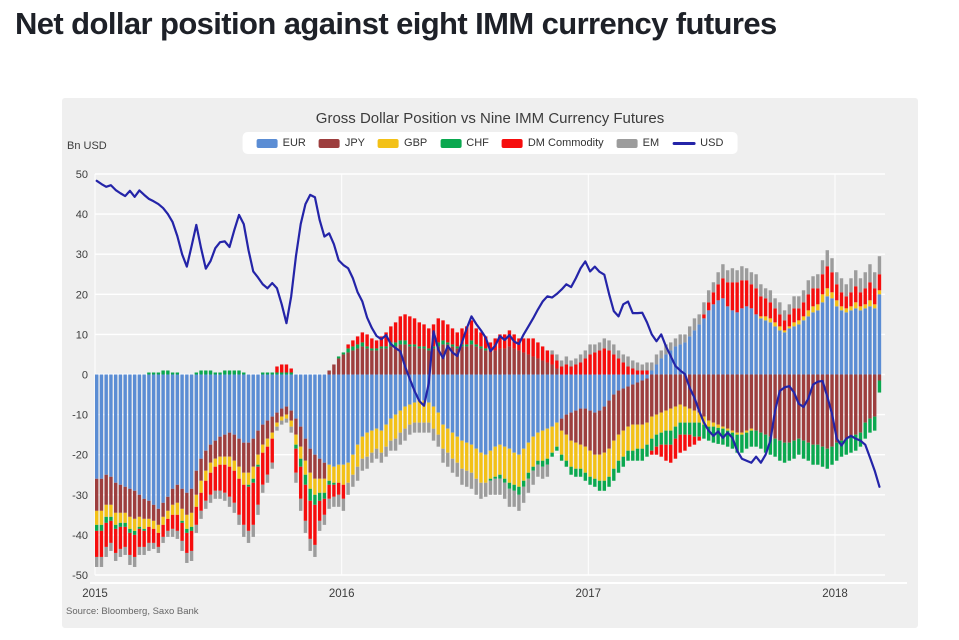 The height and width of the screenshot is (640, 959). I want to click on legend-item-chf: CHF, so click(464, 143).